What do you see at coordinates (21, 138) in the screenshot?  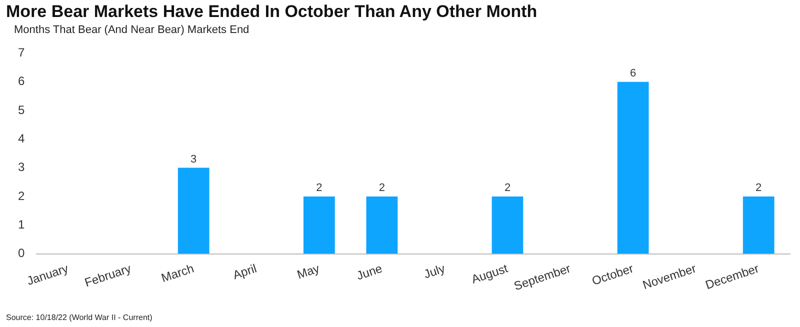 I see `y-tick-label: 4` at bounding box center [21, 138].